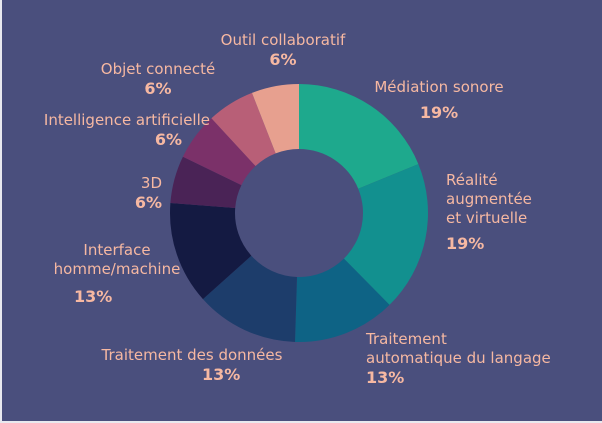 This screenshot has height=423, width=602. What do you see at coordinates (283, 50) in the screenshot?
I see `label-outil-collaboratif: Outil collaboratif 6%` at bounding box center [283, 50].